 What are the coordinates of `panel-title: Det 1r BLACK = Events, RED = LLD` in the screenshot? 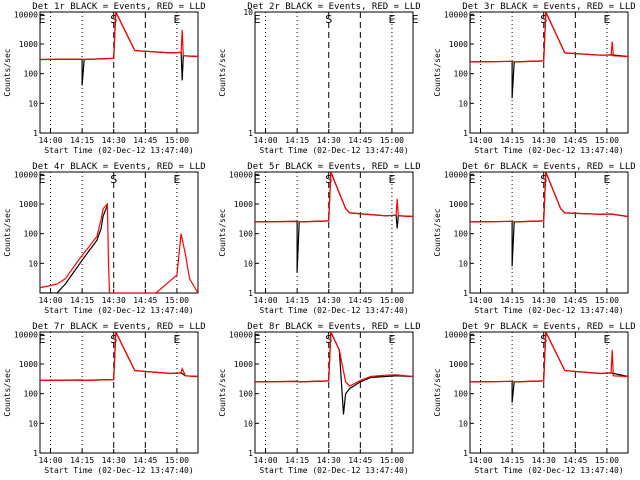 It's located at (118, 7).